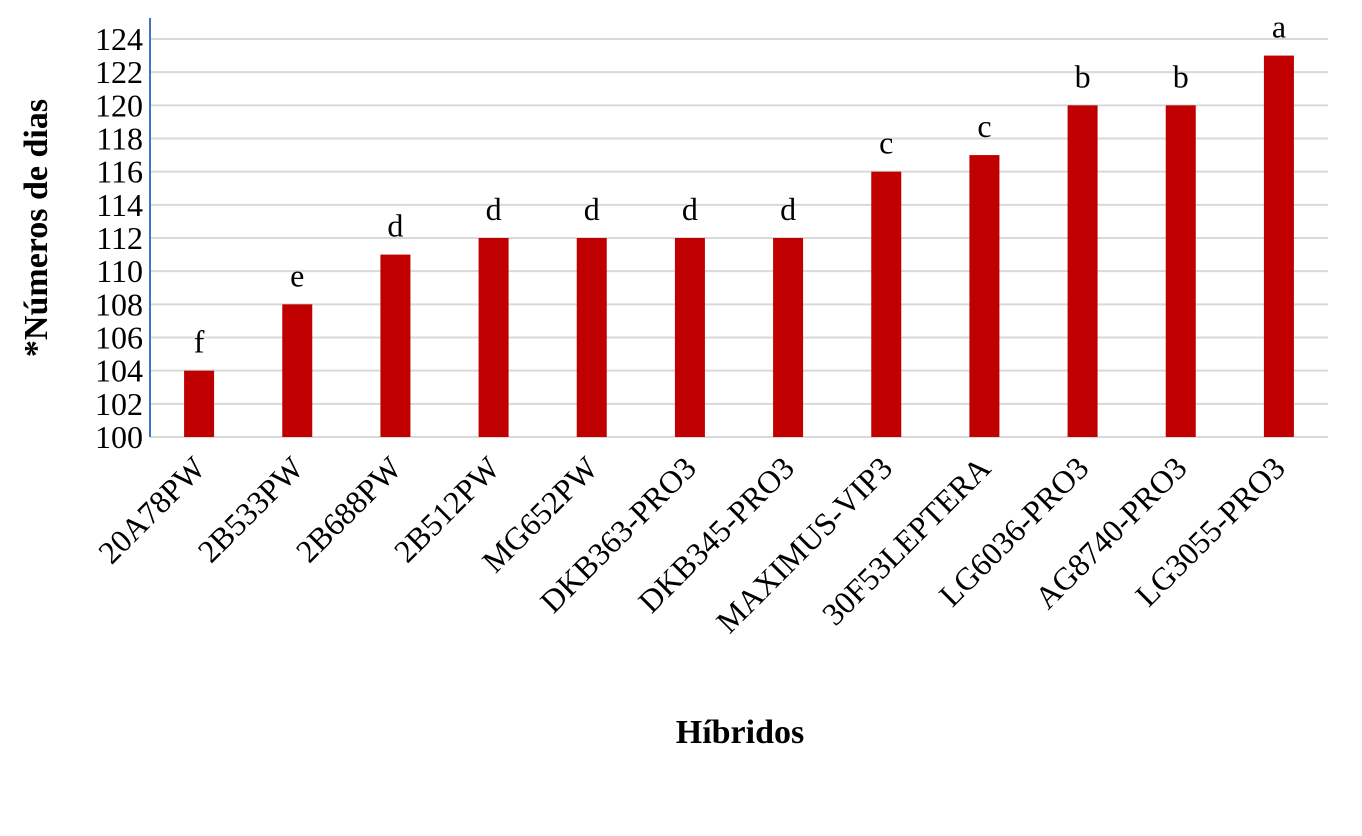  Describe the element at coordinates (804, 544) in the screenshot. I see `x-tick-label: MAXIMUS-VIP3` at that location.